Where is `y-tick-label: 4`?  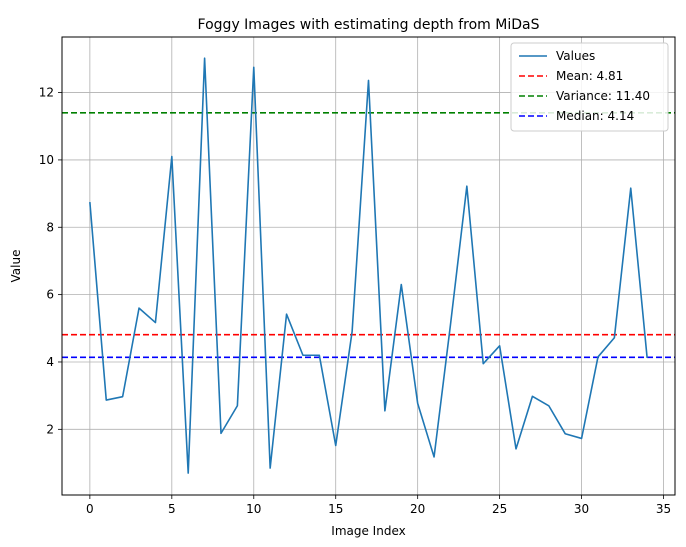
y-tick-label: 4 is located at coordinates (50, 362).